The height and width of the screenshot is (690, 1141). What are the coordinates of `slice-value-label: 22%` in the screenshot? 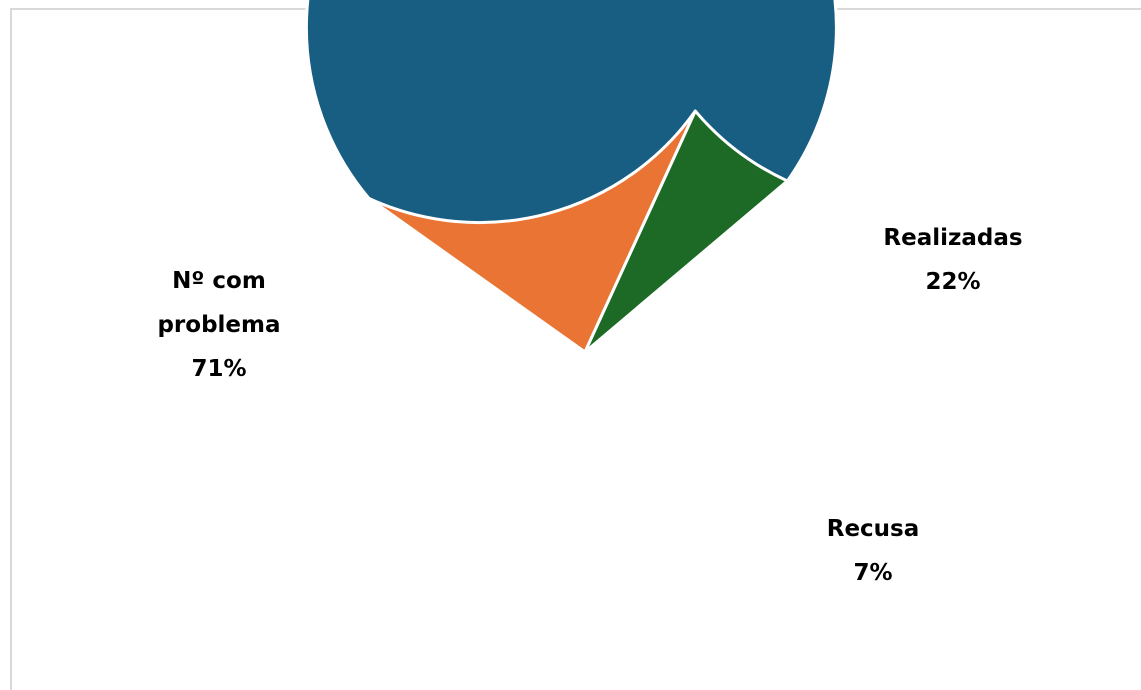 It's located at (952, 282).